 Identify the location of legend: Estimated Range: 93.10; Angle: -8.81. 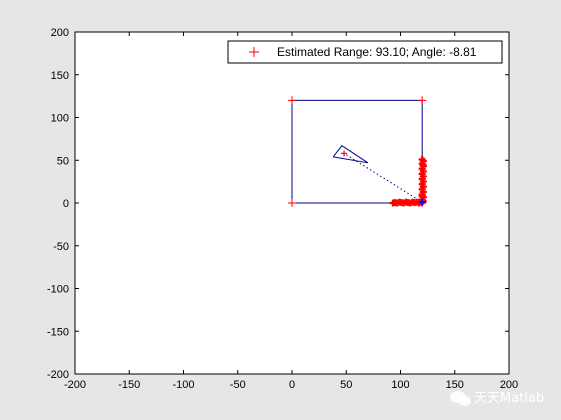
(365, 52).